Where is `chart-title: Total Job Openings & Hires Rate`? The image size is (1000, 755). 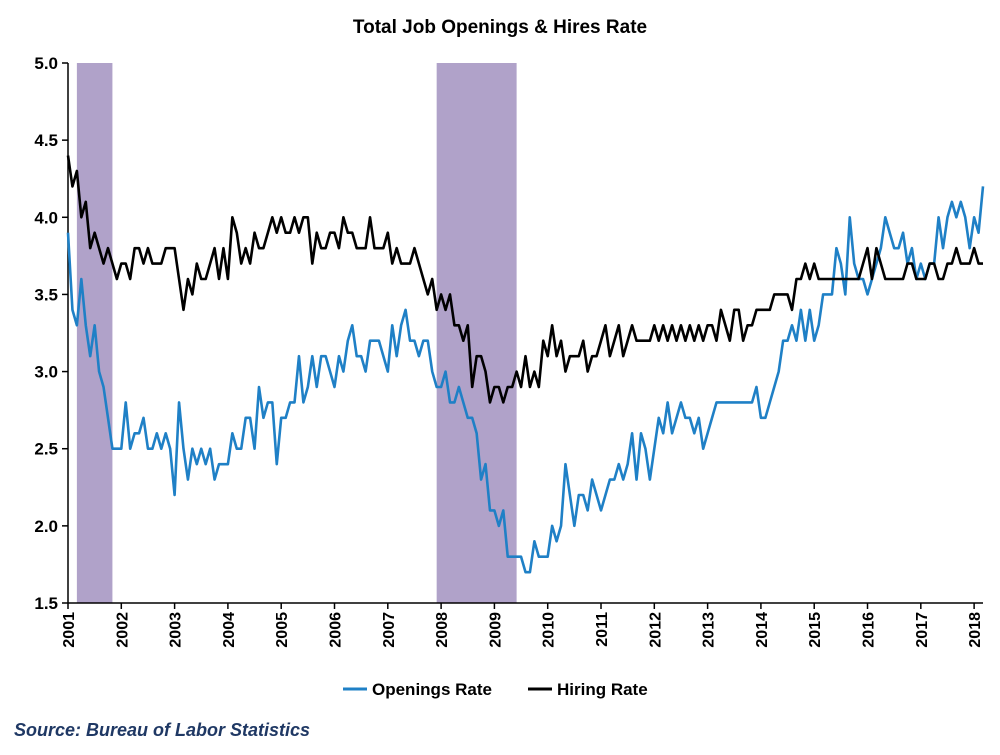 chart-title: Total Job Openings & Hires Rate is located at coordinates (500, 27).